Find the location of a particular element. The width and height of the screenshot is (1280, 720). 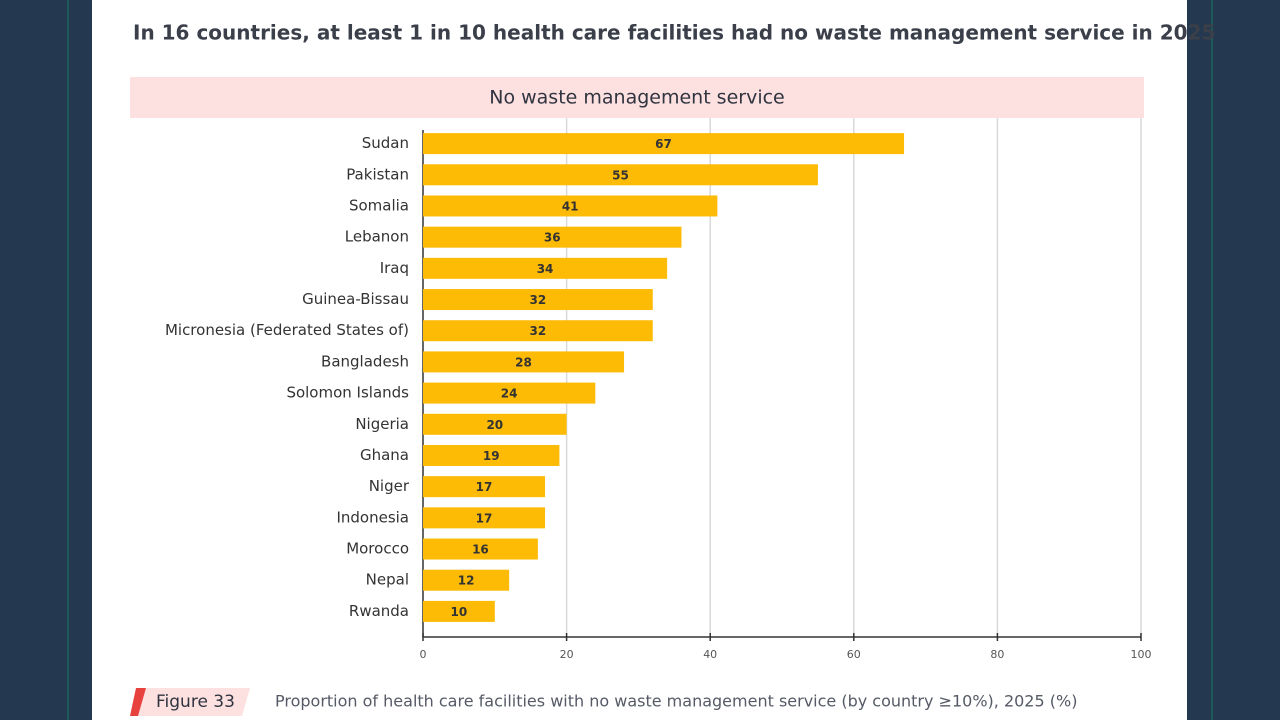

header-band is located at coordinates (637, 97).